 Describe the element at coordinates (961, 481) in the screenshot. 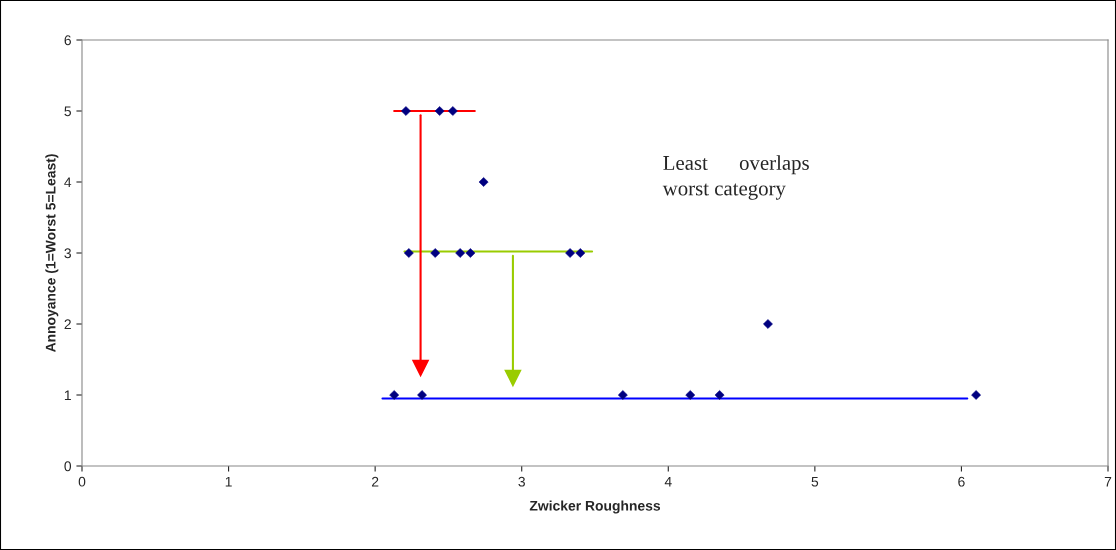

I see `x-tick-label: 6` at that location.